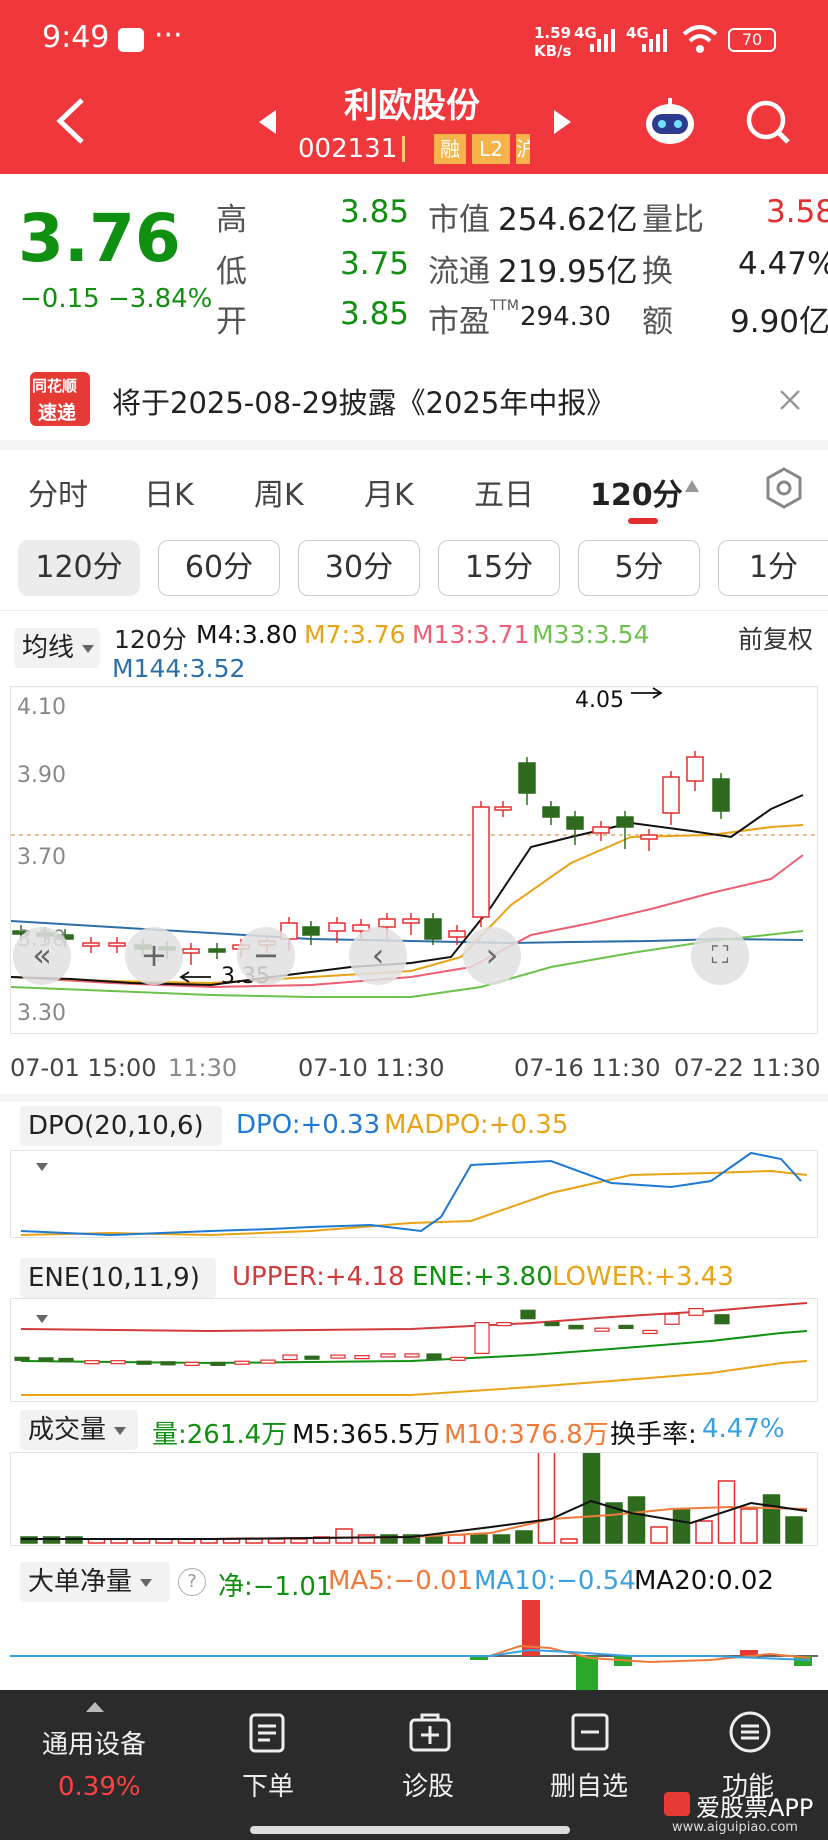 The height and width of the screenshot is (1840, 828). Describe the element at coordinates (639, 568) in the screenshot. I see `chip-5min: 5分` at that location.